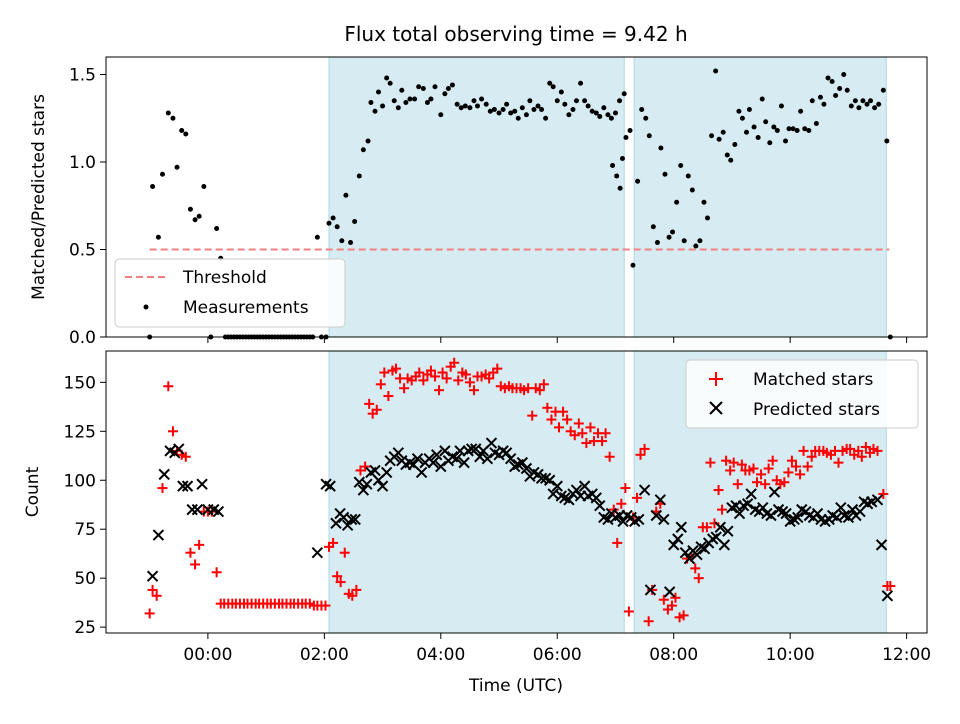  What do you see at coordinates (230, 293) in the screenshot?
I see `top-legend: Threshold Measurements` at bounding box center [230, 293].